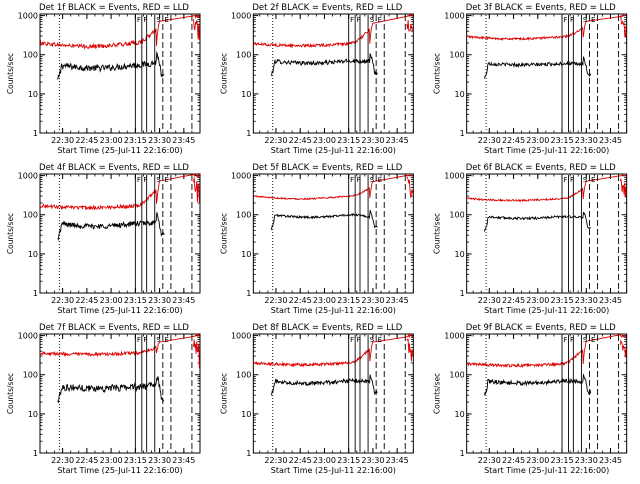 The width and height of the screenshot is (640, 484). What do you see at coordinates (541, 168) in the screenshot?
I see `panel-title: Det 6f BLACK = Events, RED = LLD` at bounding box center [541, 168].